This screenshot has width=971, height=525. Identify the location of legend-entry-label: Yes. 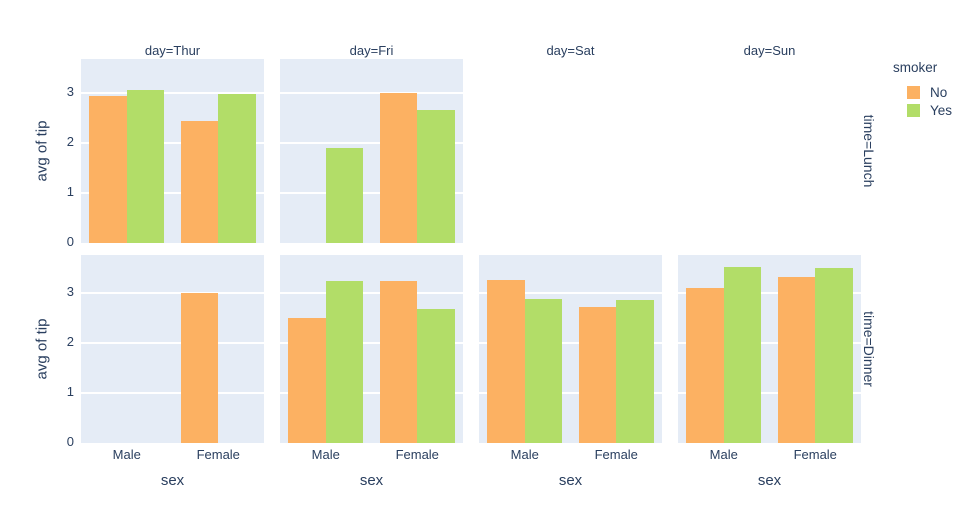
(941, 110).